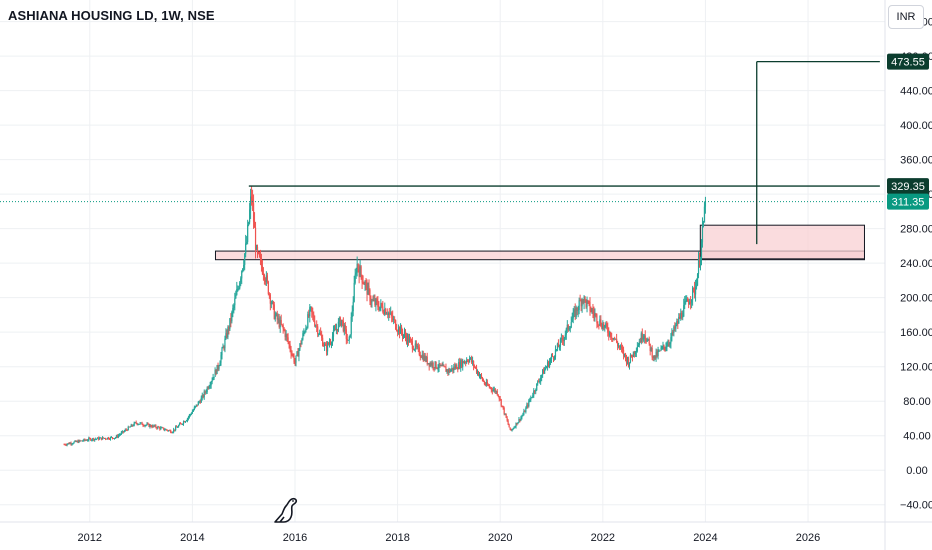  Describe the element at coordinates (908, 201) in the screenshot. I see `price-badge` at that location.